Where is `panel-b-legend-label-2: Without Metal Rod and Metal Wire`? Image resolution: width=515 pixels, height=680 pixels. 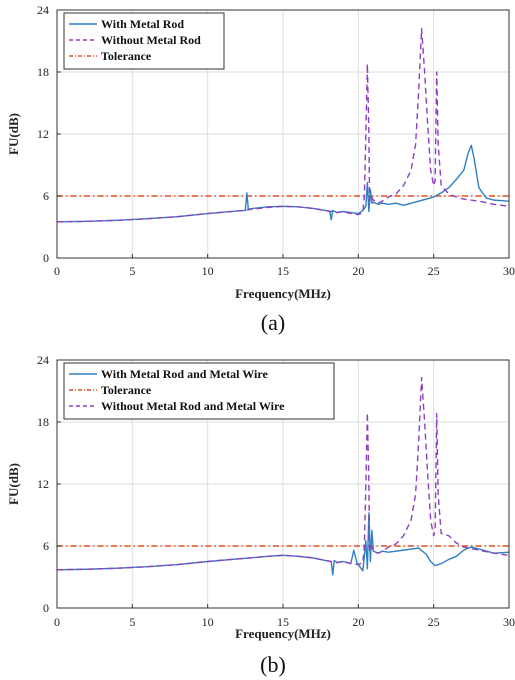 panel-b-legend-label-2: Without Metal Rod and Metal Wire is located at coordinates (193, 406).